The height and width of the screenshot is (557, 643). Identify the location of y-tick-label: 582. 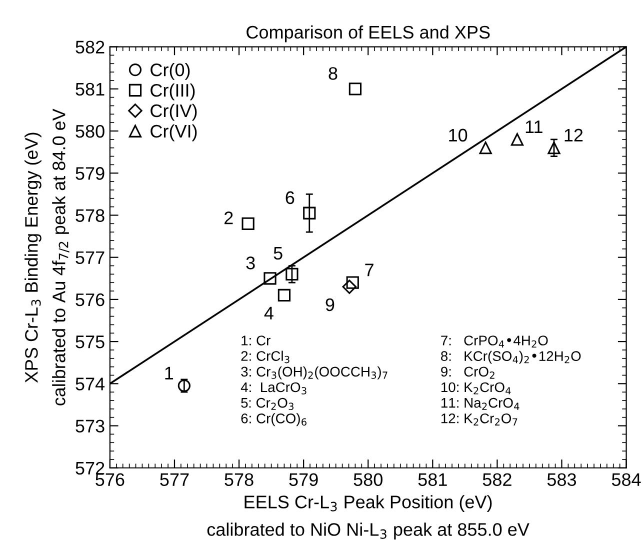
(90, 47).